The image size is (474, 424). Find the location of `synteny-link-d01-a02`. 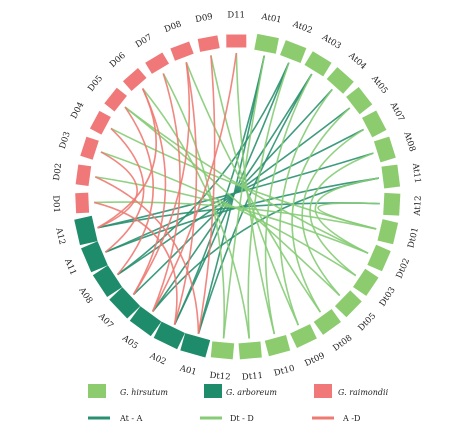

synteny-link-d01-a02 is located at coordinates (135, 263).